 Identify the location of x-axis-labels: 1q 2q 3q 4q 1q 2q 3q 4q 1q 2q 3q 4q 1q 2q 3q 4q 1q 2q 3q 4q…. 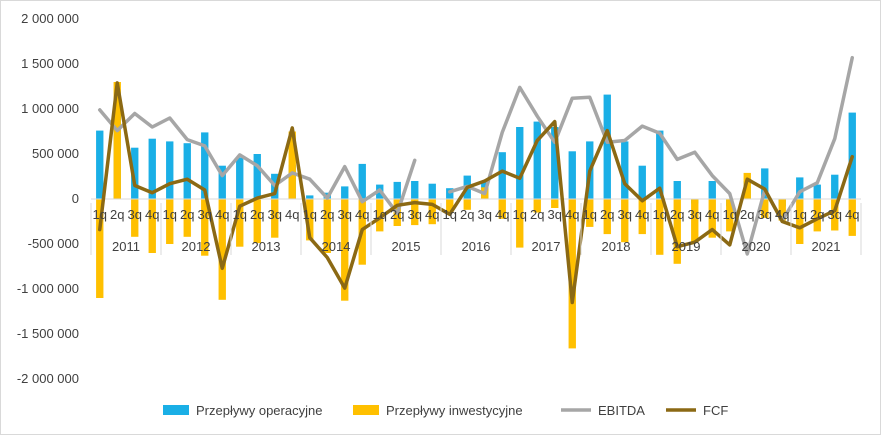
(476, 229).